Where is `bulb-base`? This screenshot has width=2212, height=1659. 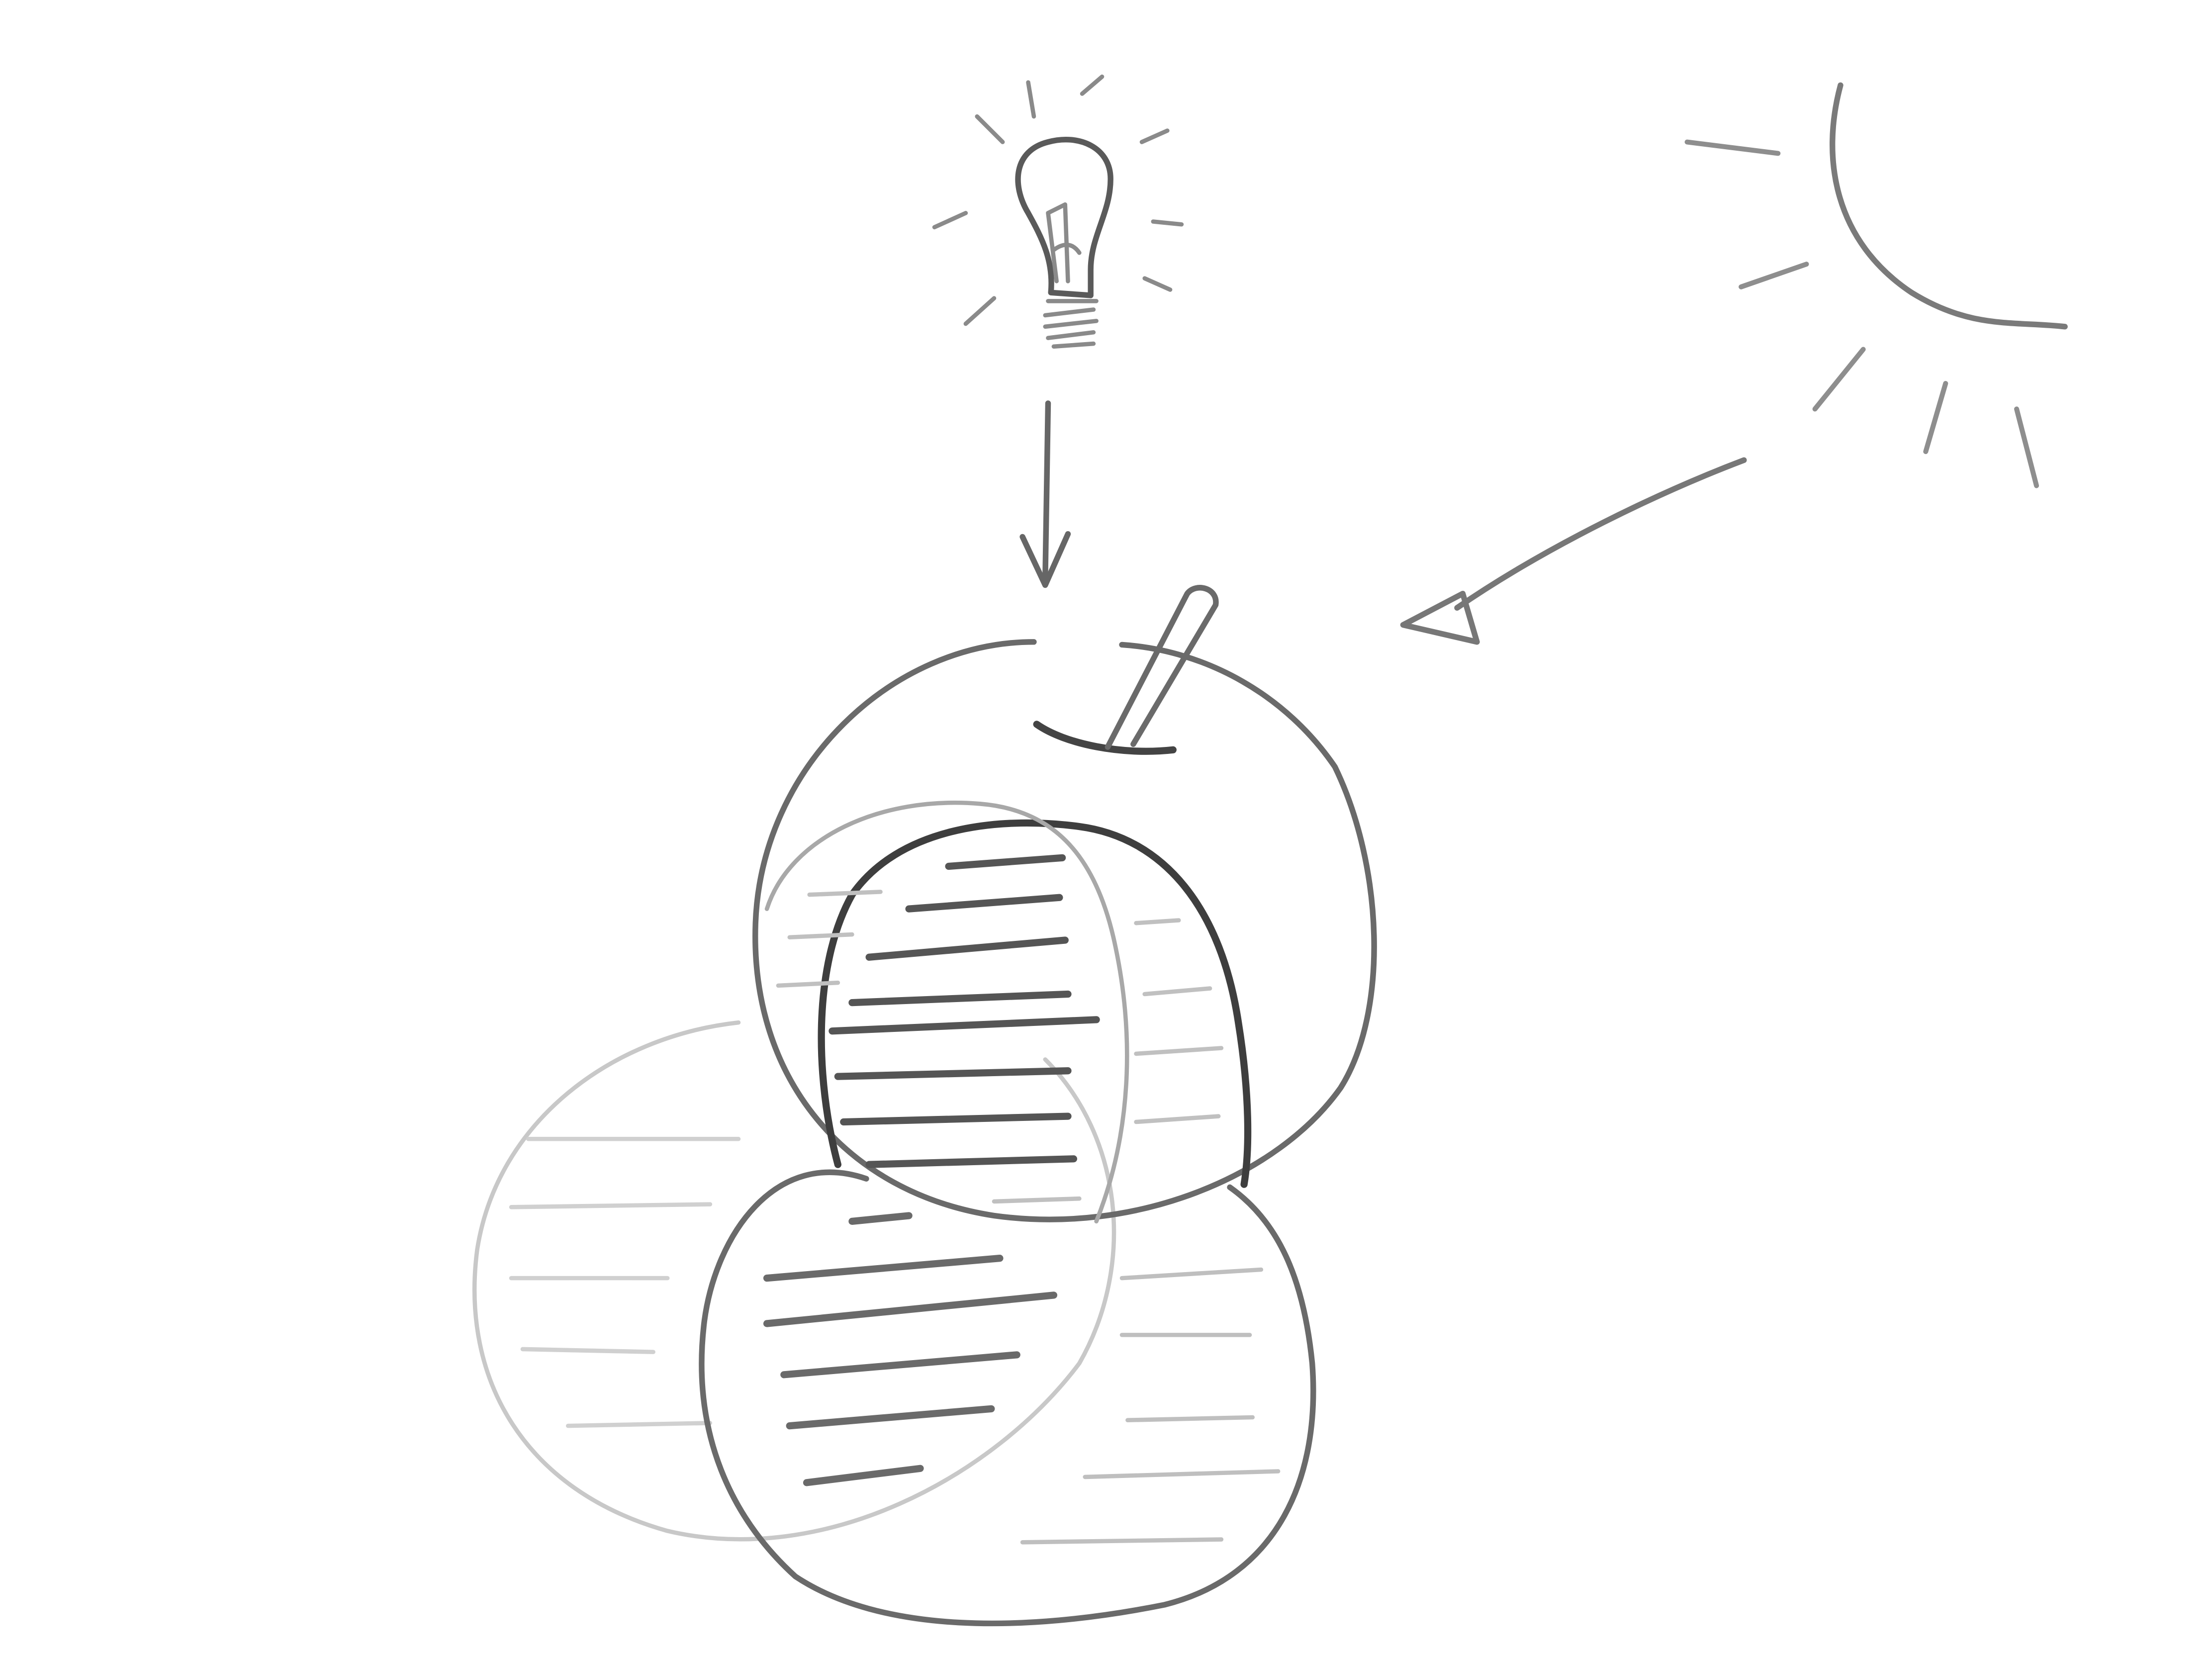
bulb-base is located at coordinates (1071, 324).